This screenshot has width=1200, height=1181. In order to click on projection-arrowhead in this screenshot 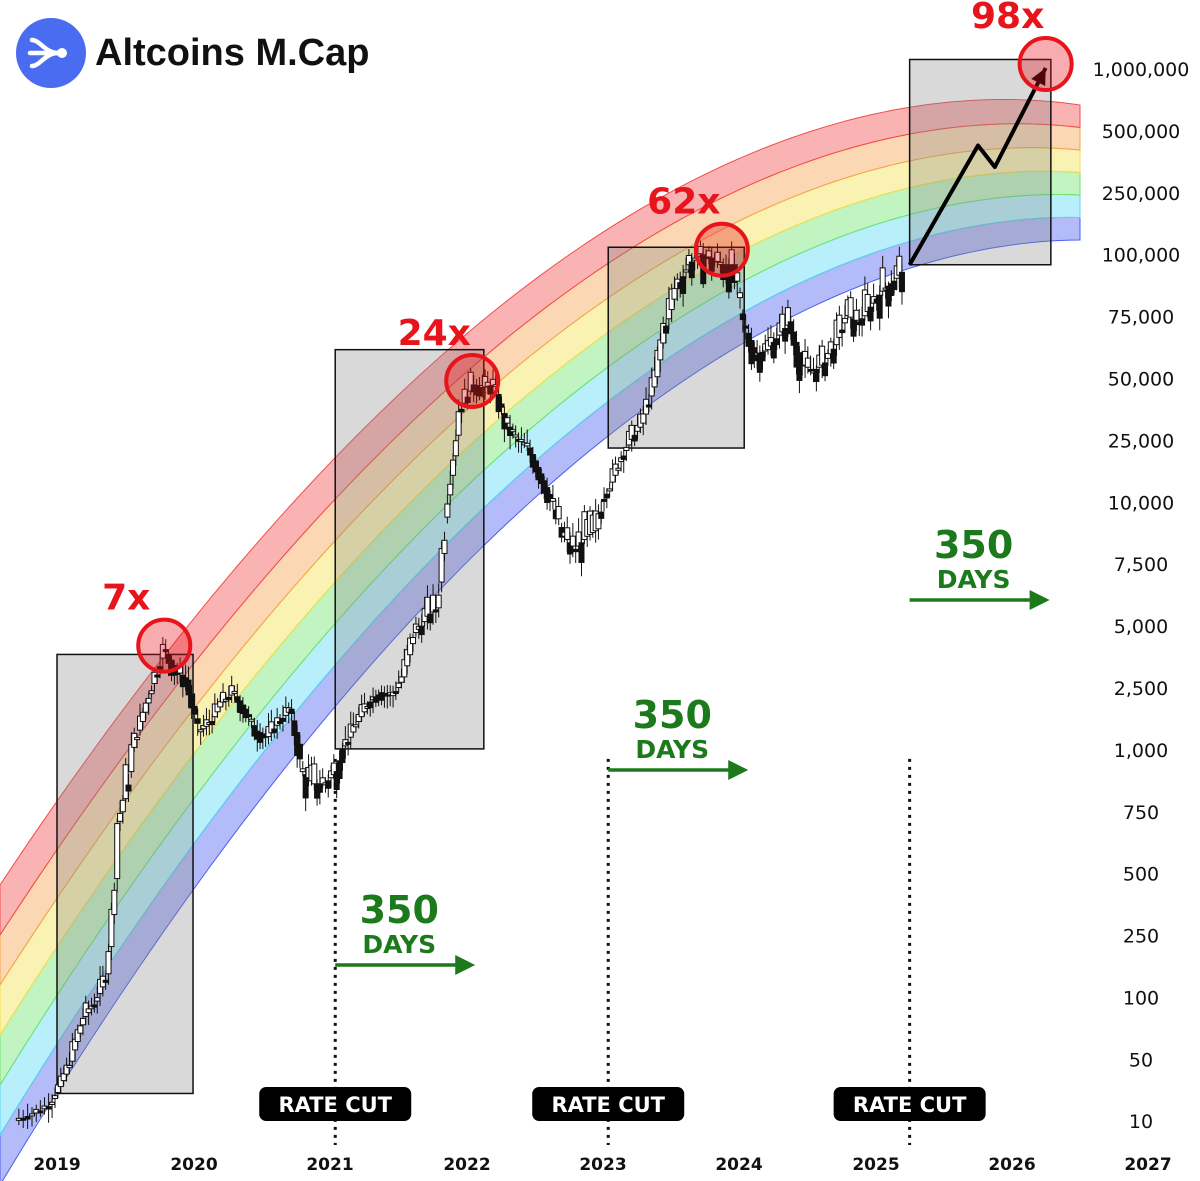, I will do `click(1038, 77)`.